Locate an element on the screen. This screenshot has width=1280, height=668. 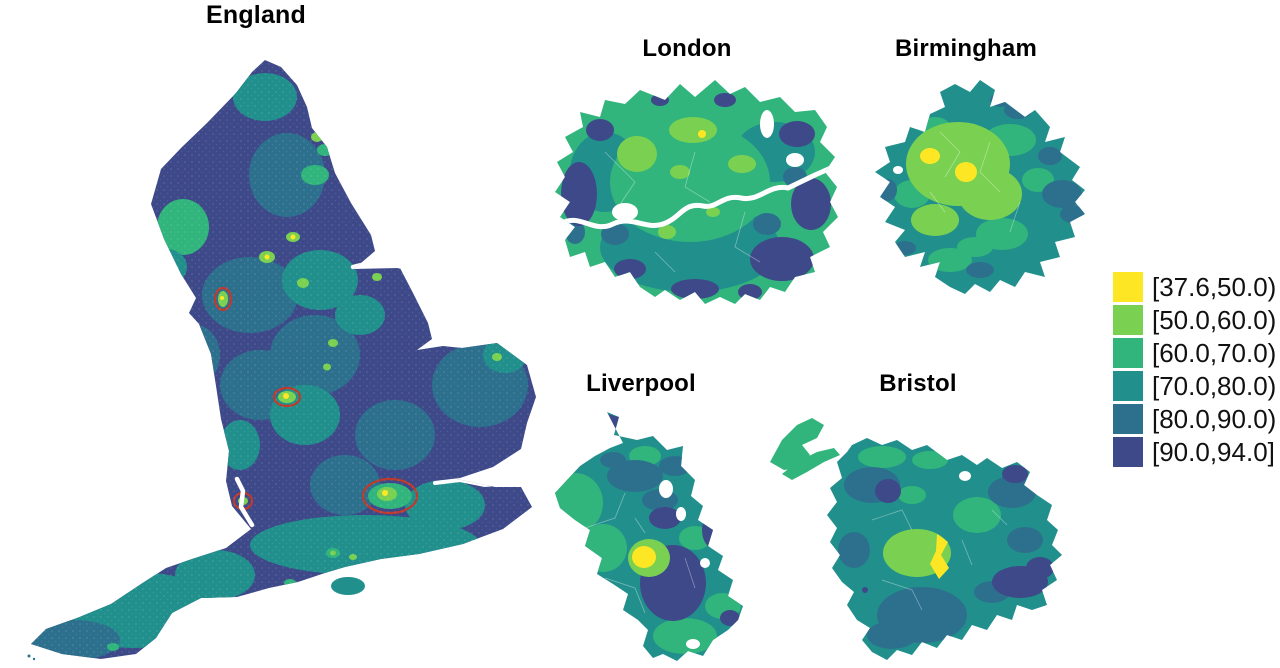
bristol-map is located at coordinates (916, 539).